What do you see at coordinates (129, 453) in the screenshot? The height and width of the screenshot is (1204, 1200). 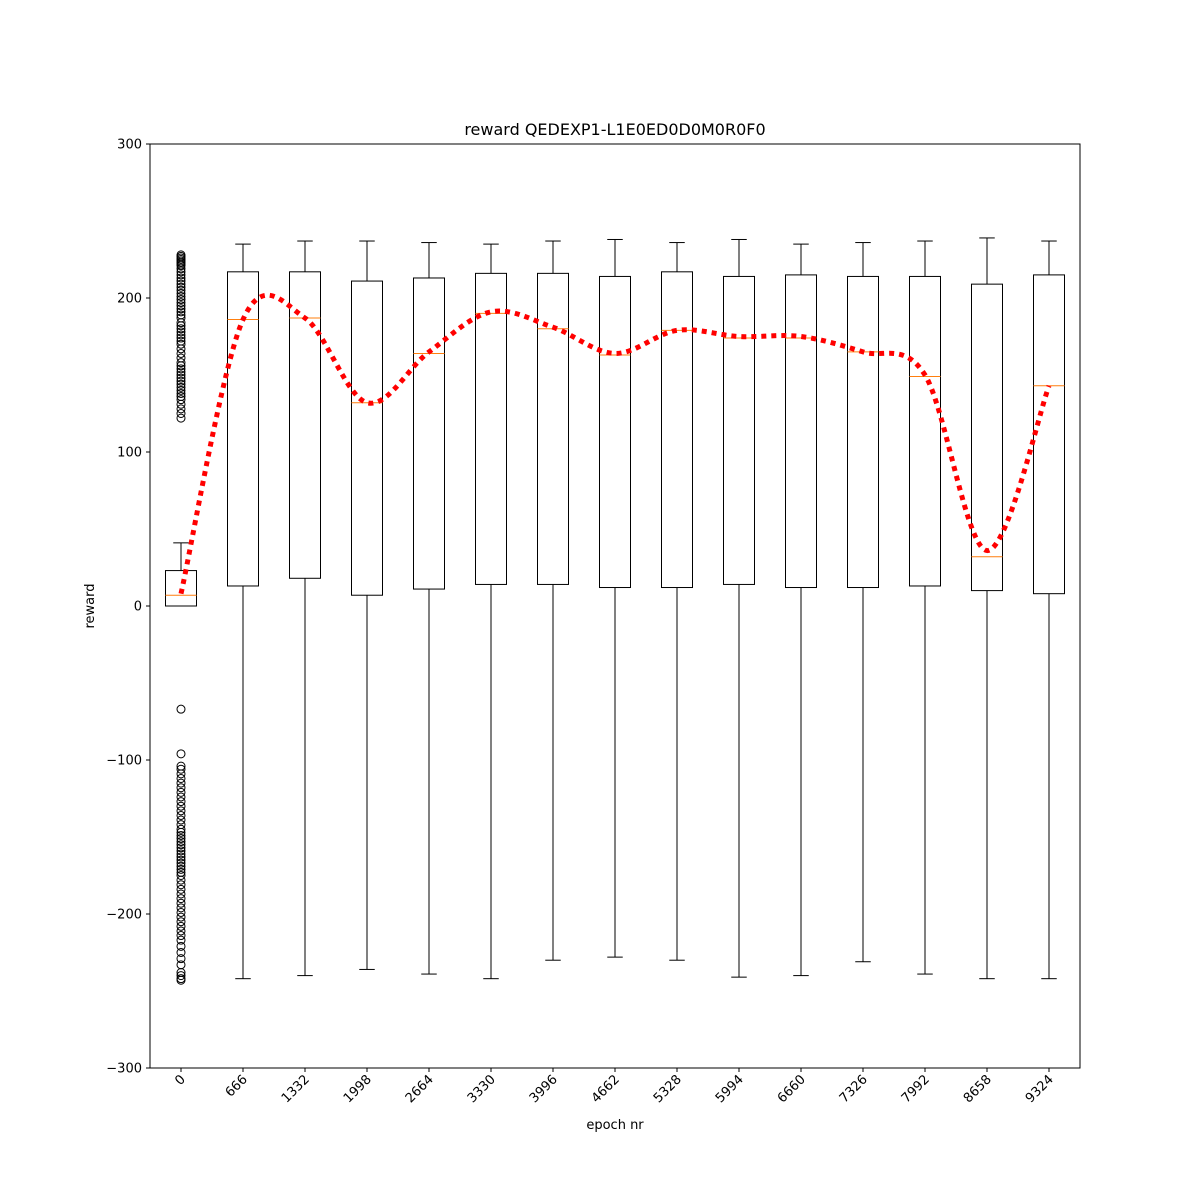 I see `y-tick-label: 100` at bounding box center [129, 453].